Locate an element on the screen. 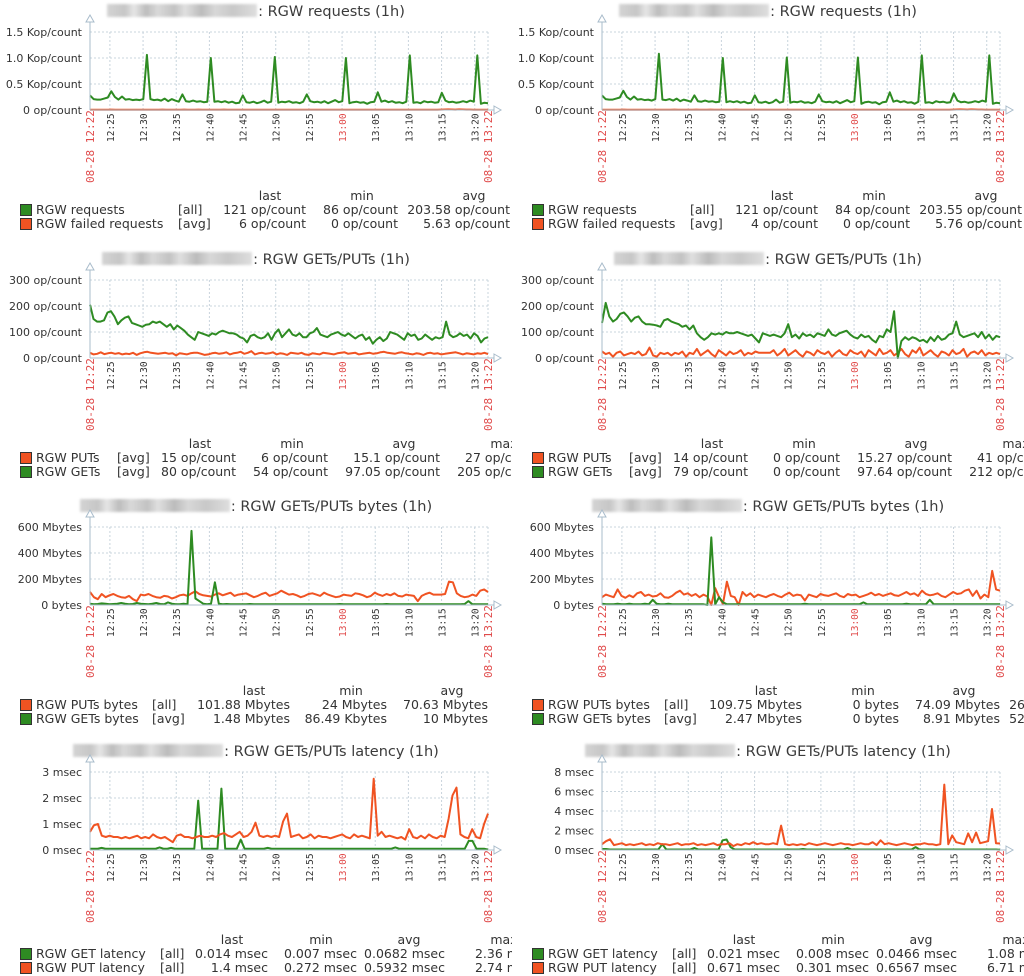 The width and height of the screenshot is (1024, 976). x-tick-label: 12:25 is located at coordinates (623, 622).